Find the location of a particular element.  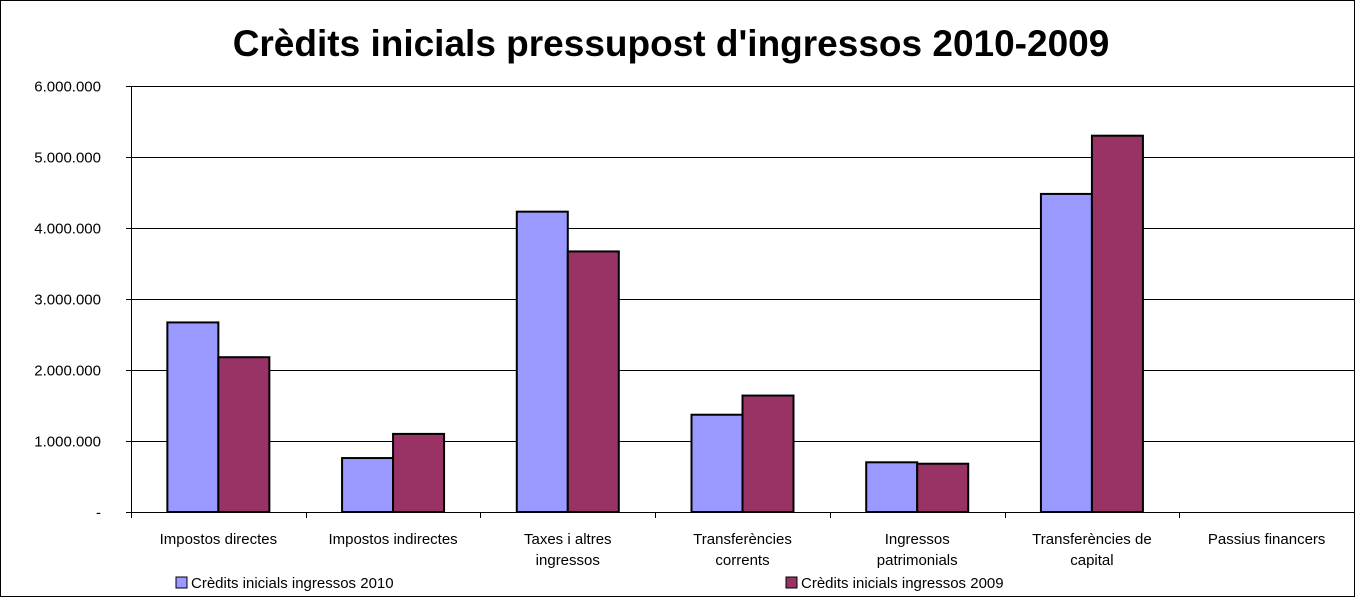

y-tick-label: - is located at coordinates (98, 513).